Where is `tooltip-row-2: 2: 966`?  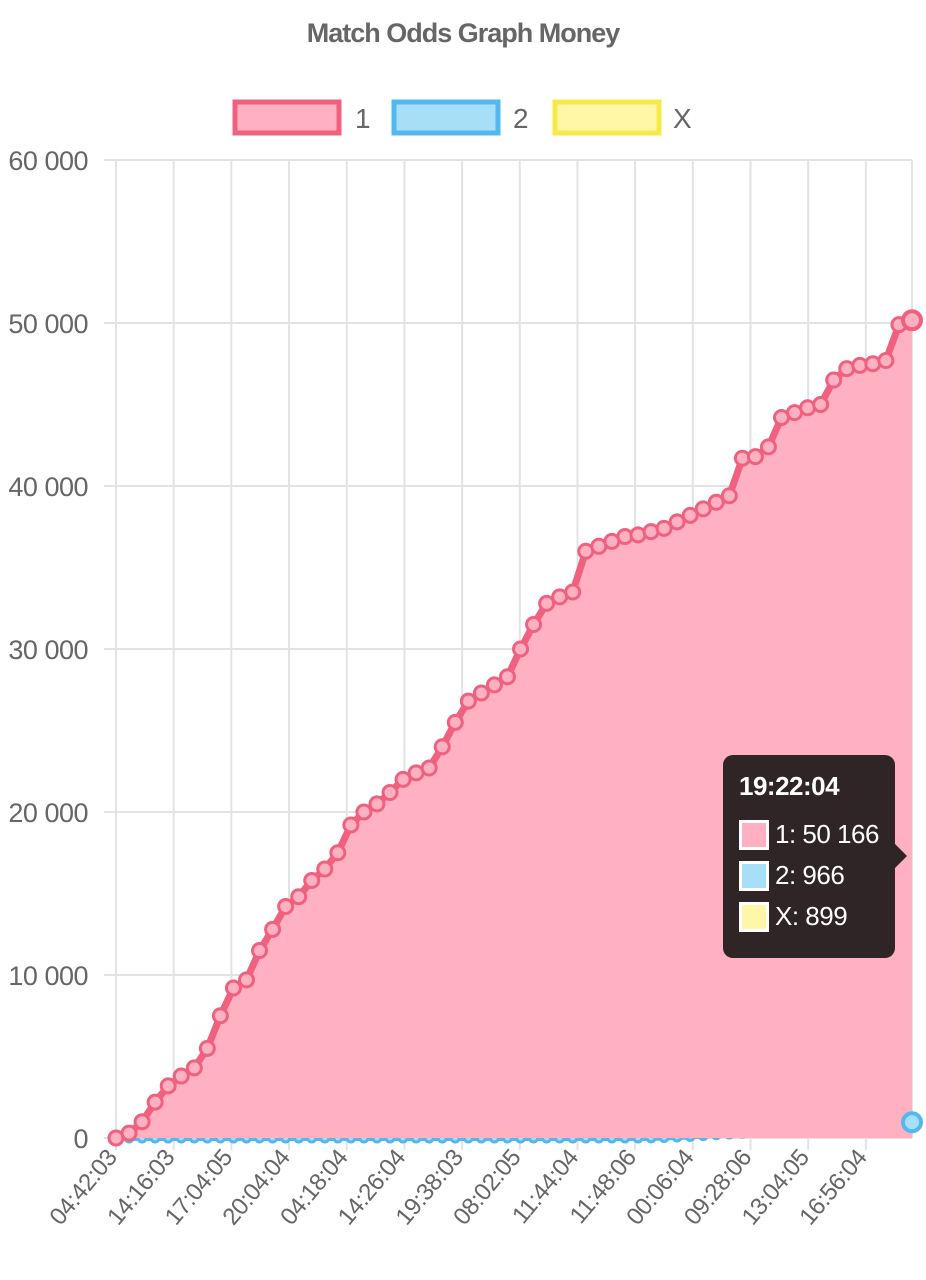
tooltip-row-2: 2: 966 is located at coordinates (809, 875).